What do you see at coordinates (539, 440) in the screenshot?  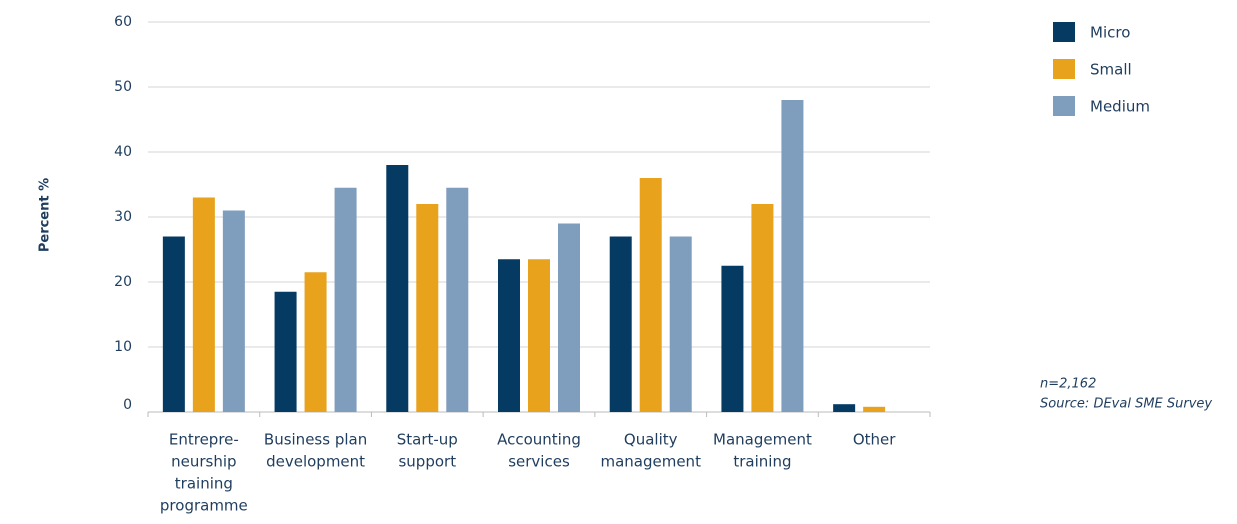 I see `x-tick-label: Accounting` at bounding box center [539, 440].